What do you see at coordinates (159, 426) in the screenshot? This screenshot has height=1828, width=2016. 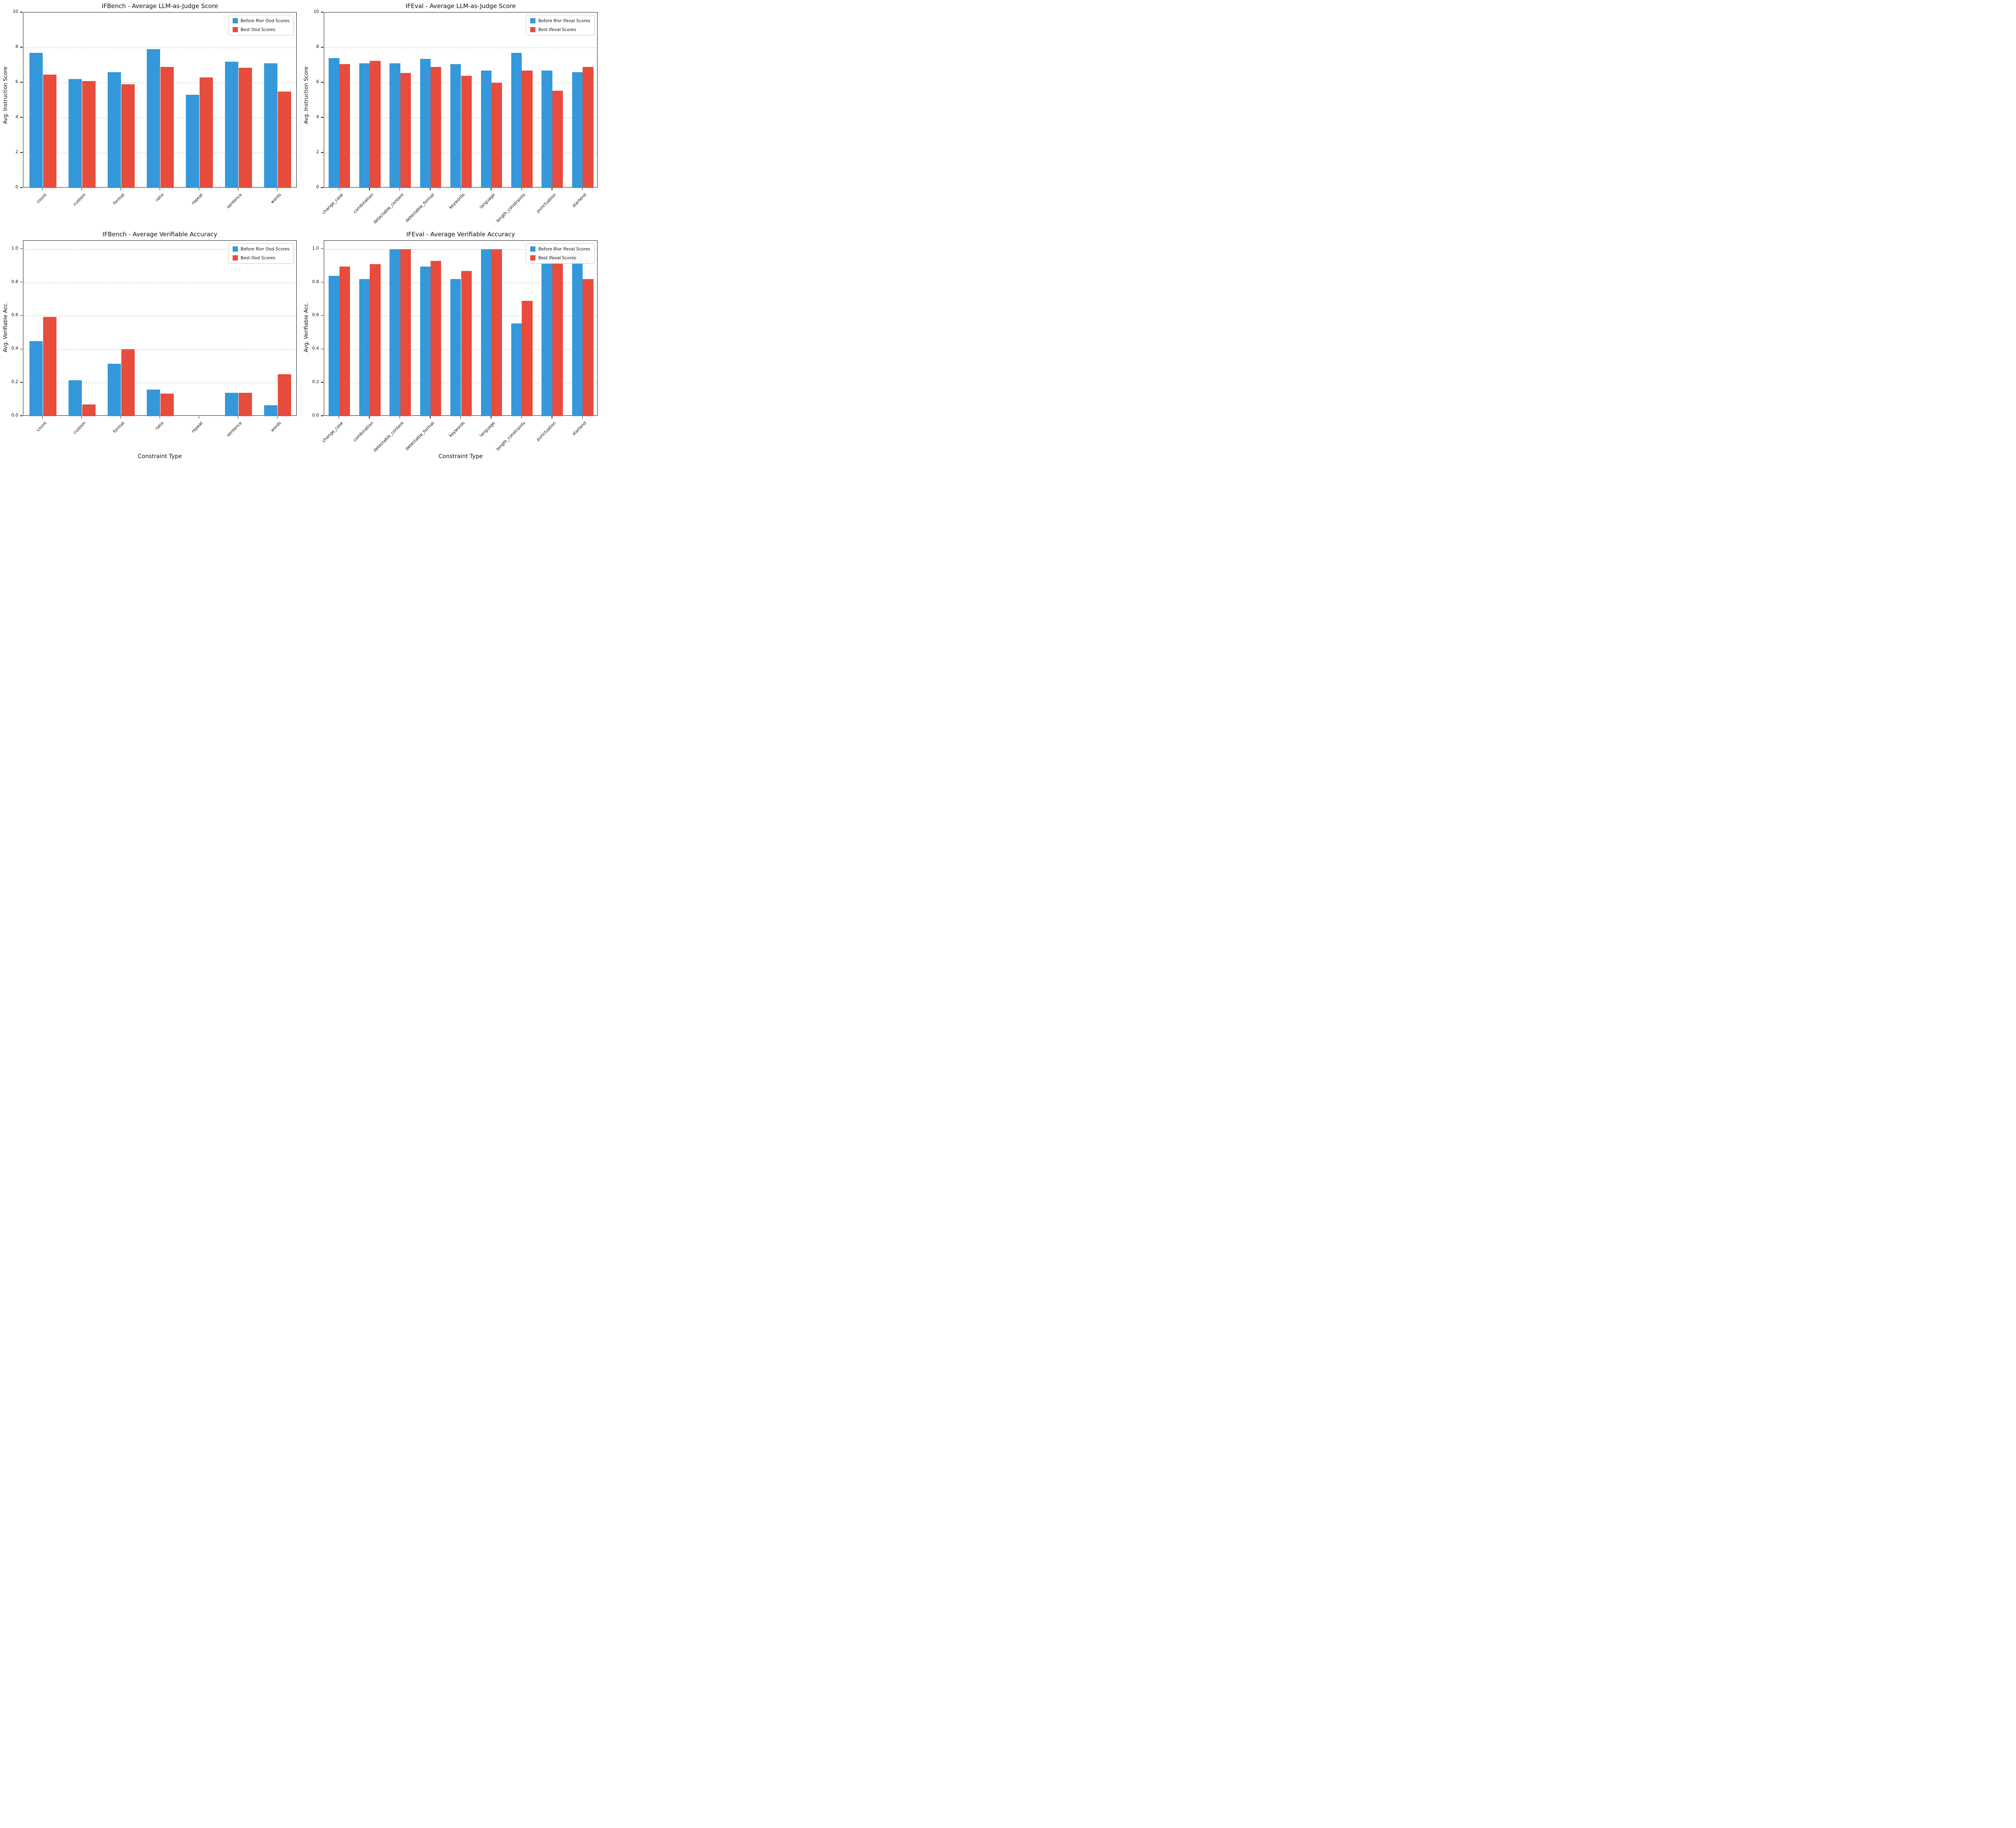 I see `x-tick-label: ratio` at bounding box center [159, 426].